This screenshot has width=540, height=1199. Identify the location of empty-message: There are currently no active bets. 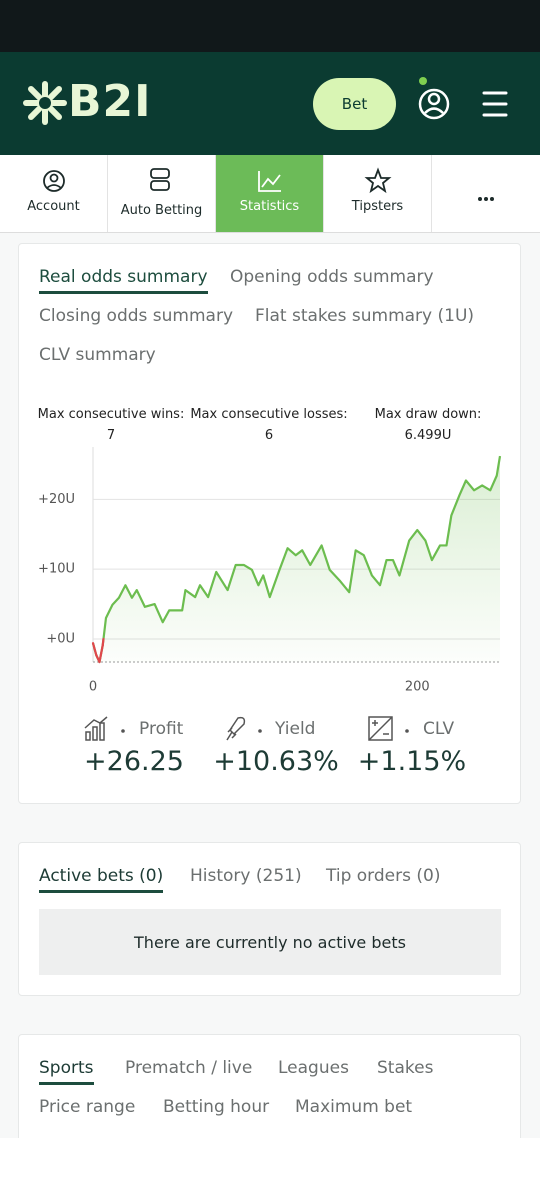
(270, 942).